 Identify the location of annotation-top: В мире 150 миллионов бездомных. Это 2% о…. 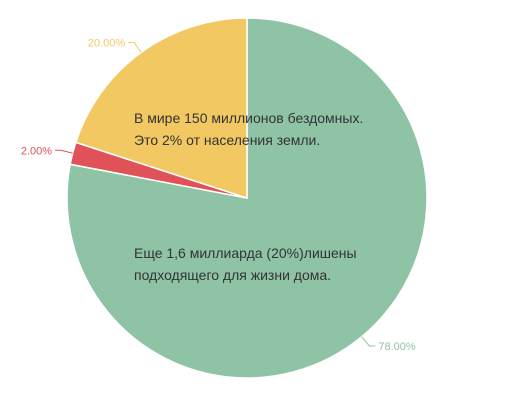
(248, 129).